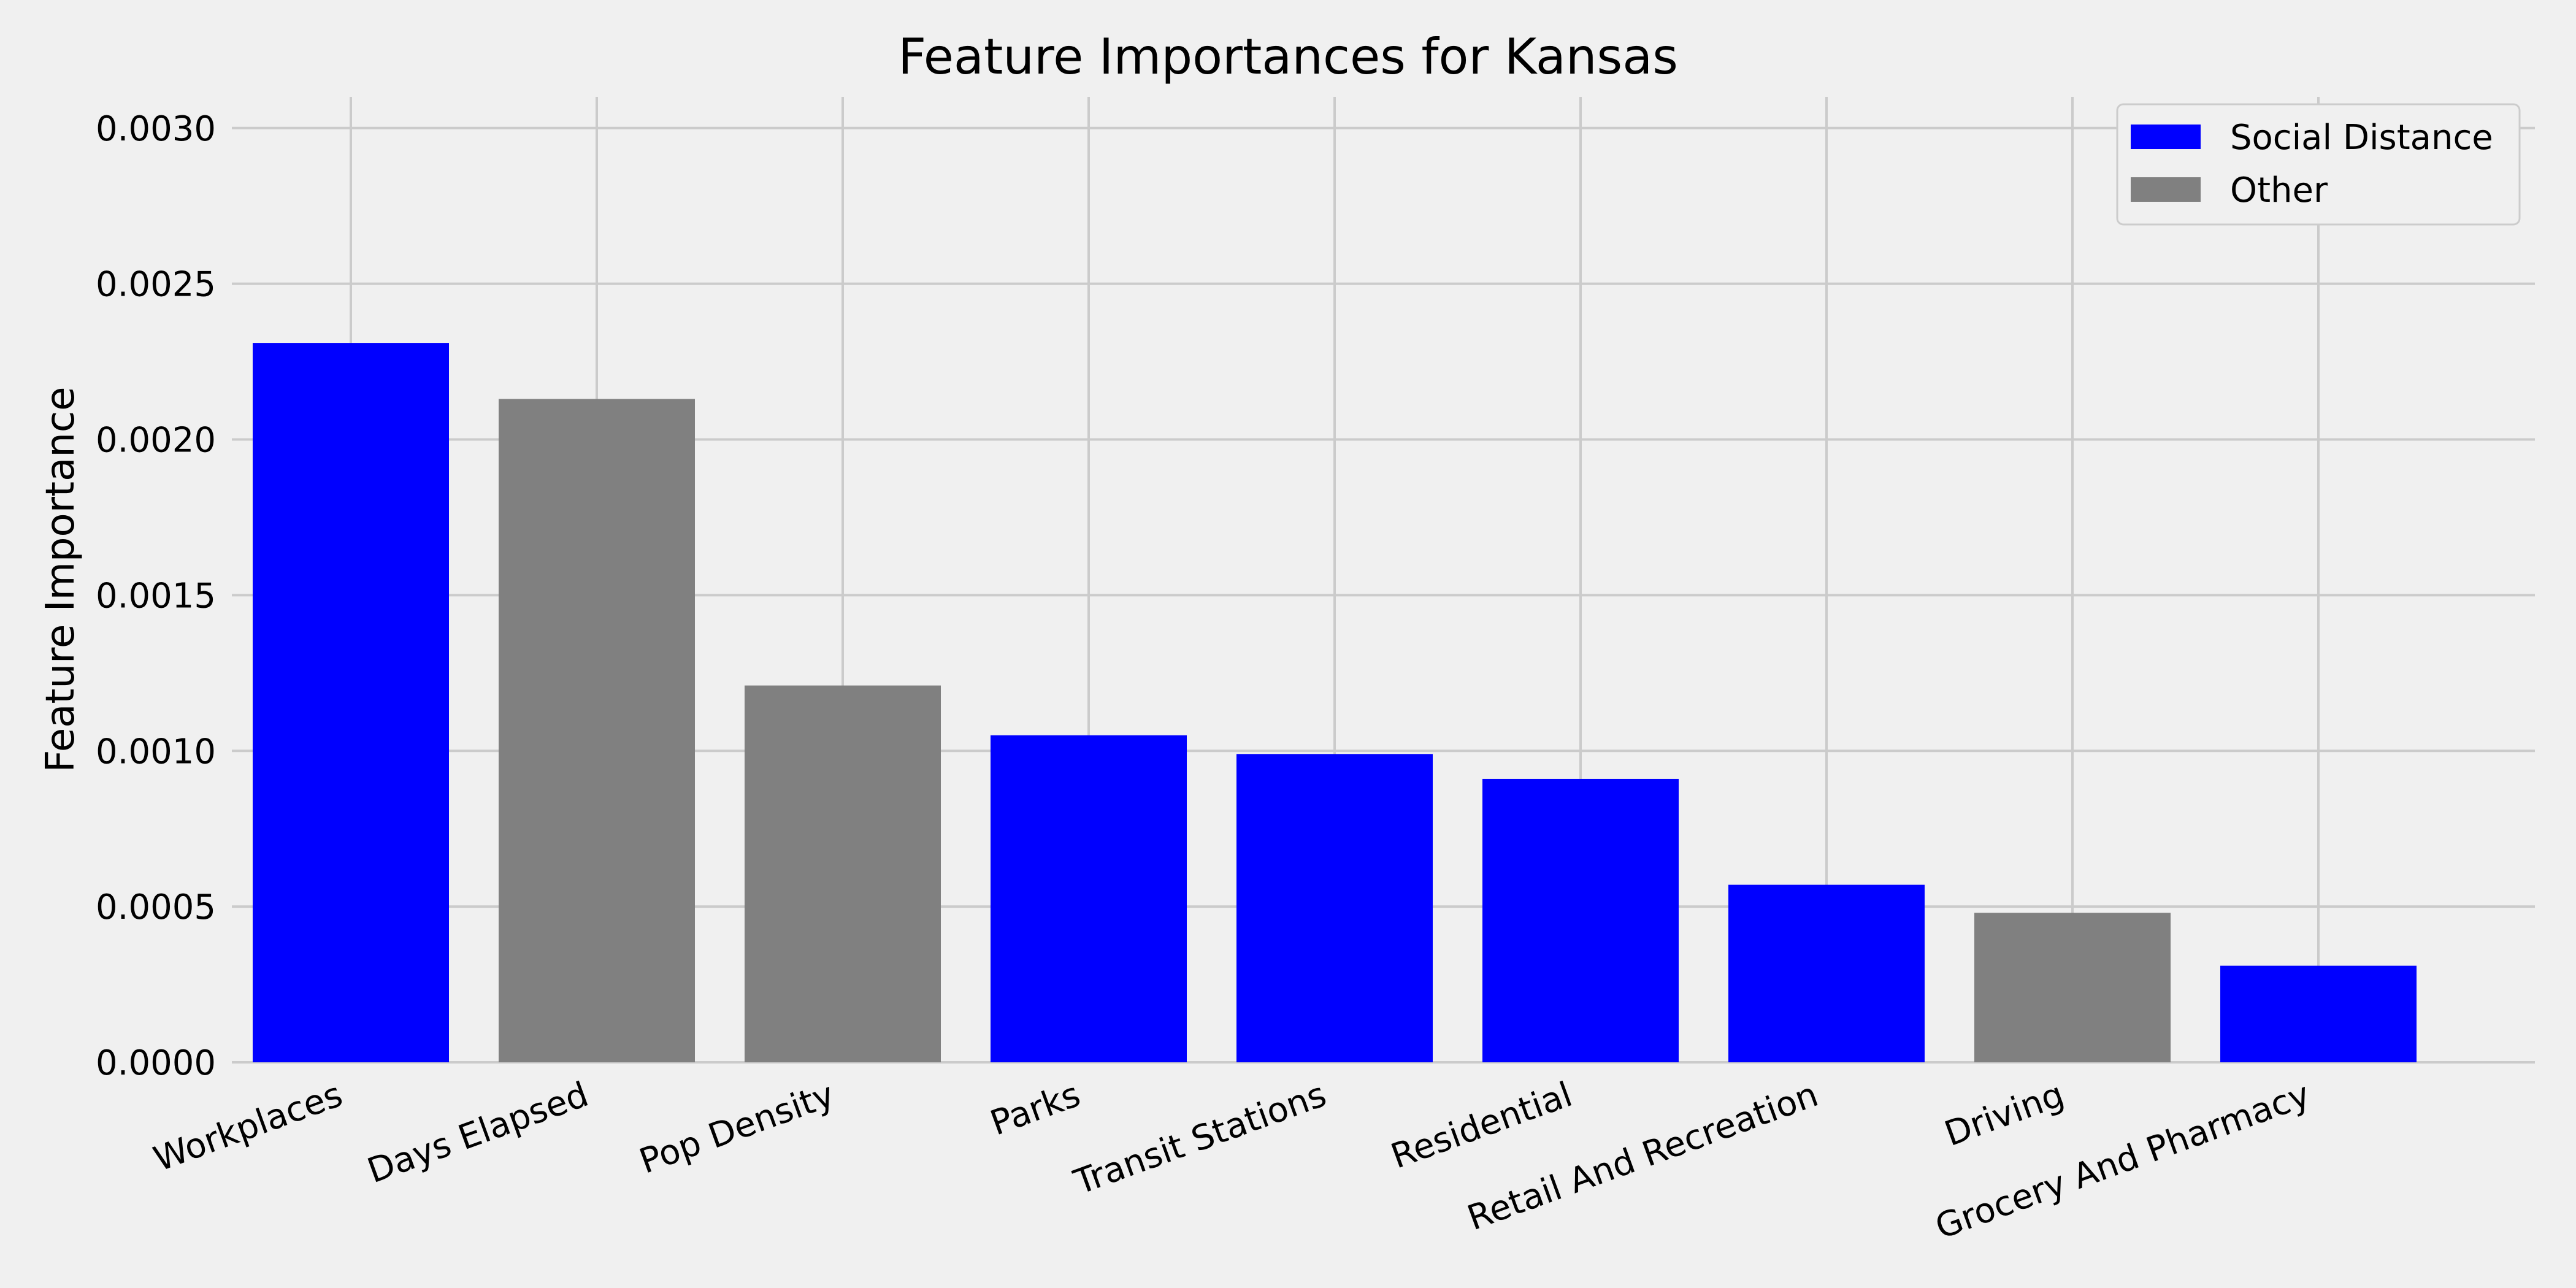 The height and width of the screenshot is (1288, 2576). I want to click on y-tick-label: 0.0000, so click(156, 1063).